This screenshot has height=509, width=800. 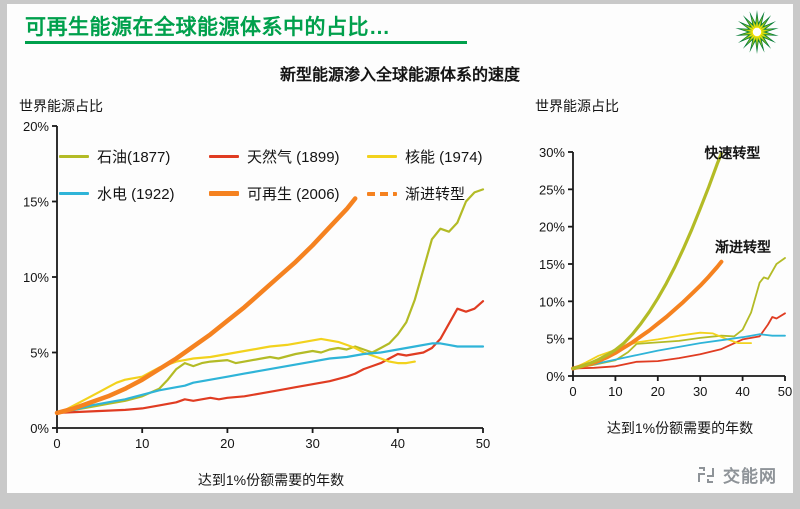 What do you see at coordinates (577, 106) in the screenshot?
I see `right-chart-y-axis-title: 世界能源占比` at bounding box center [577, 106].